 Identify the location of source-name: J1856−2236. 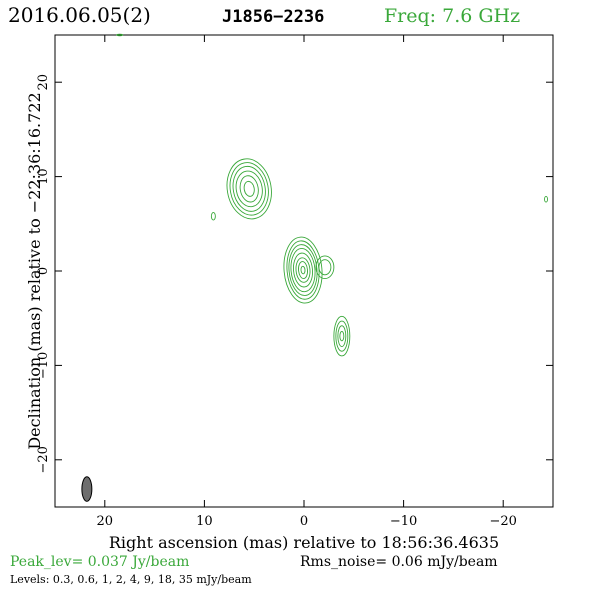
(273, 17).